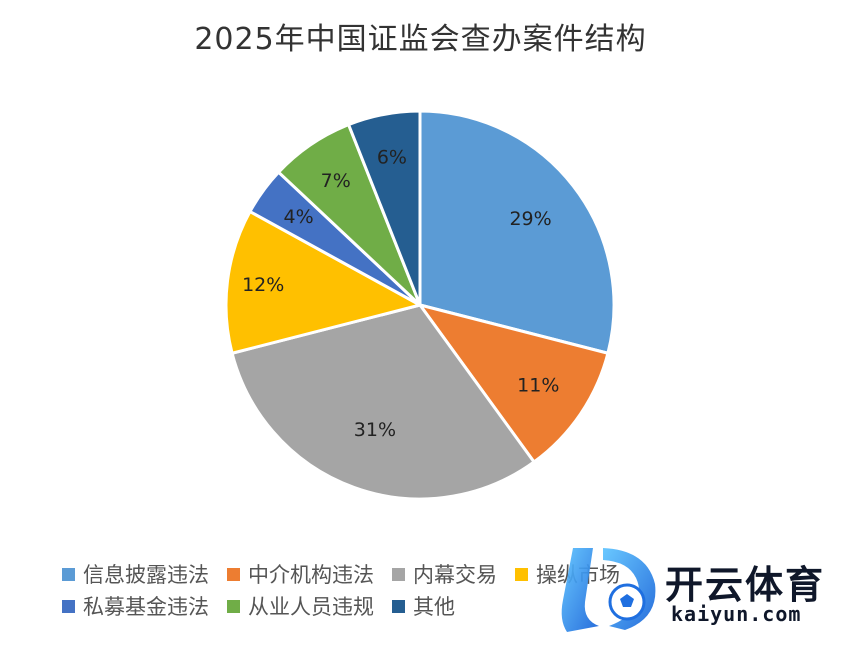 This screenshot has height=647, width=841. What do you see at coordinates (336, 181) in the screenshot?
I see `pie-data-label: 7%` at bounding box center [336, 181].